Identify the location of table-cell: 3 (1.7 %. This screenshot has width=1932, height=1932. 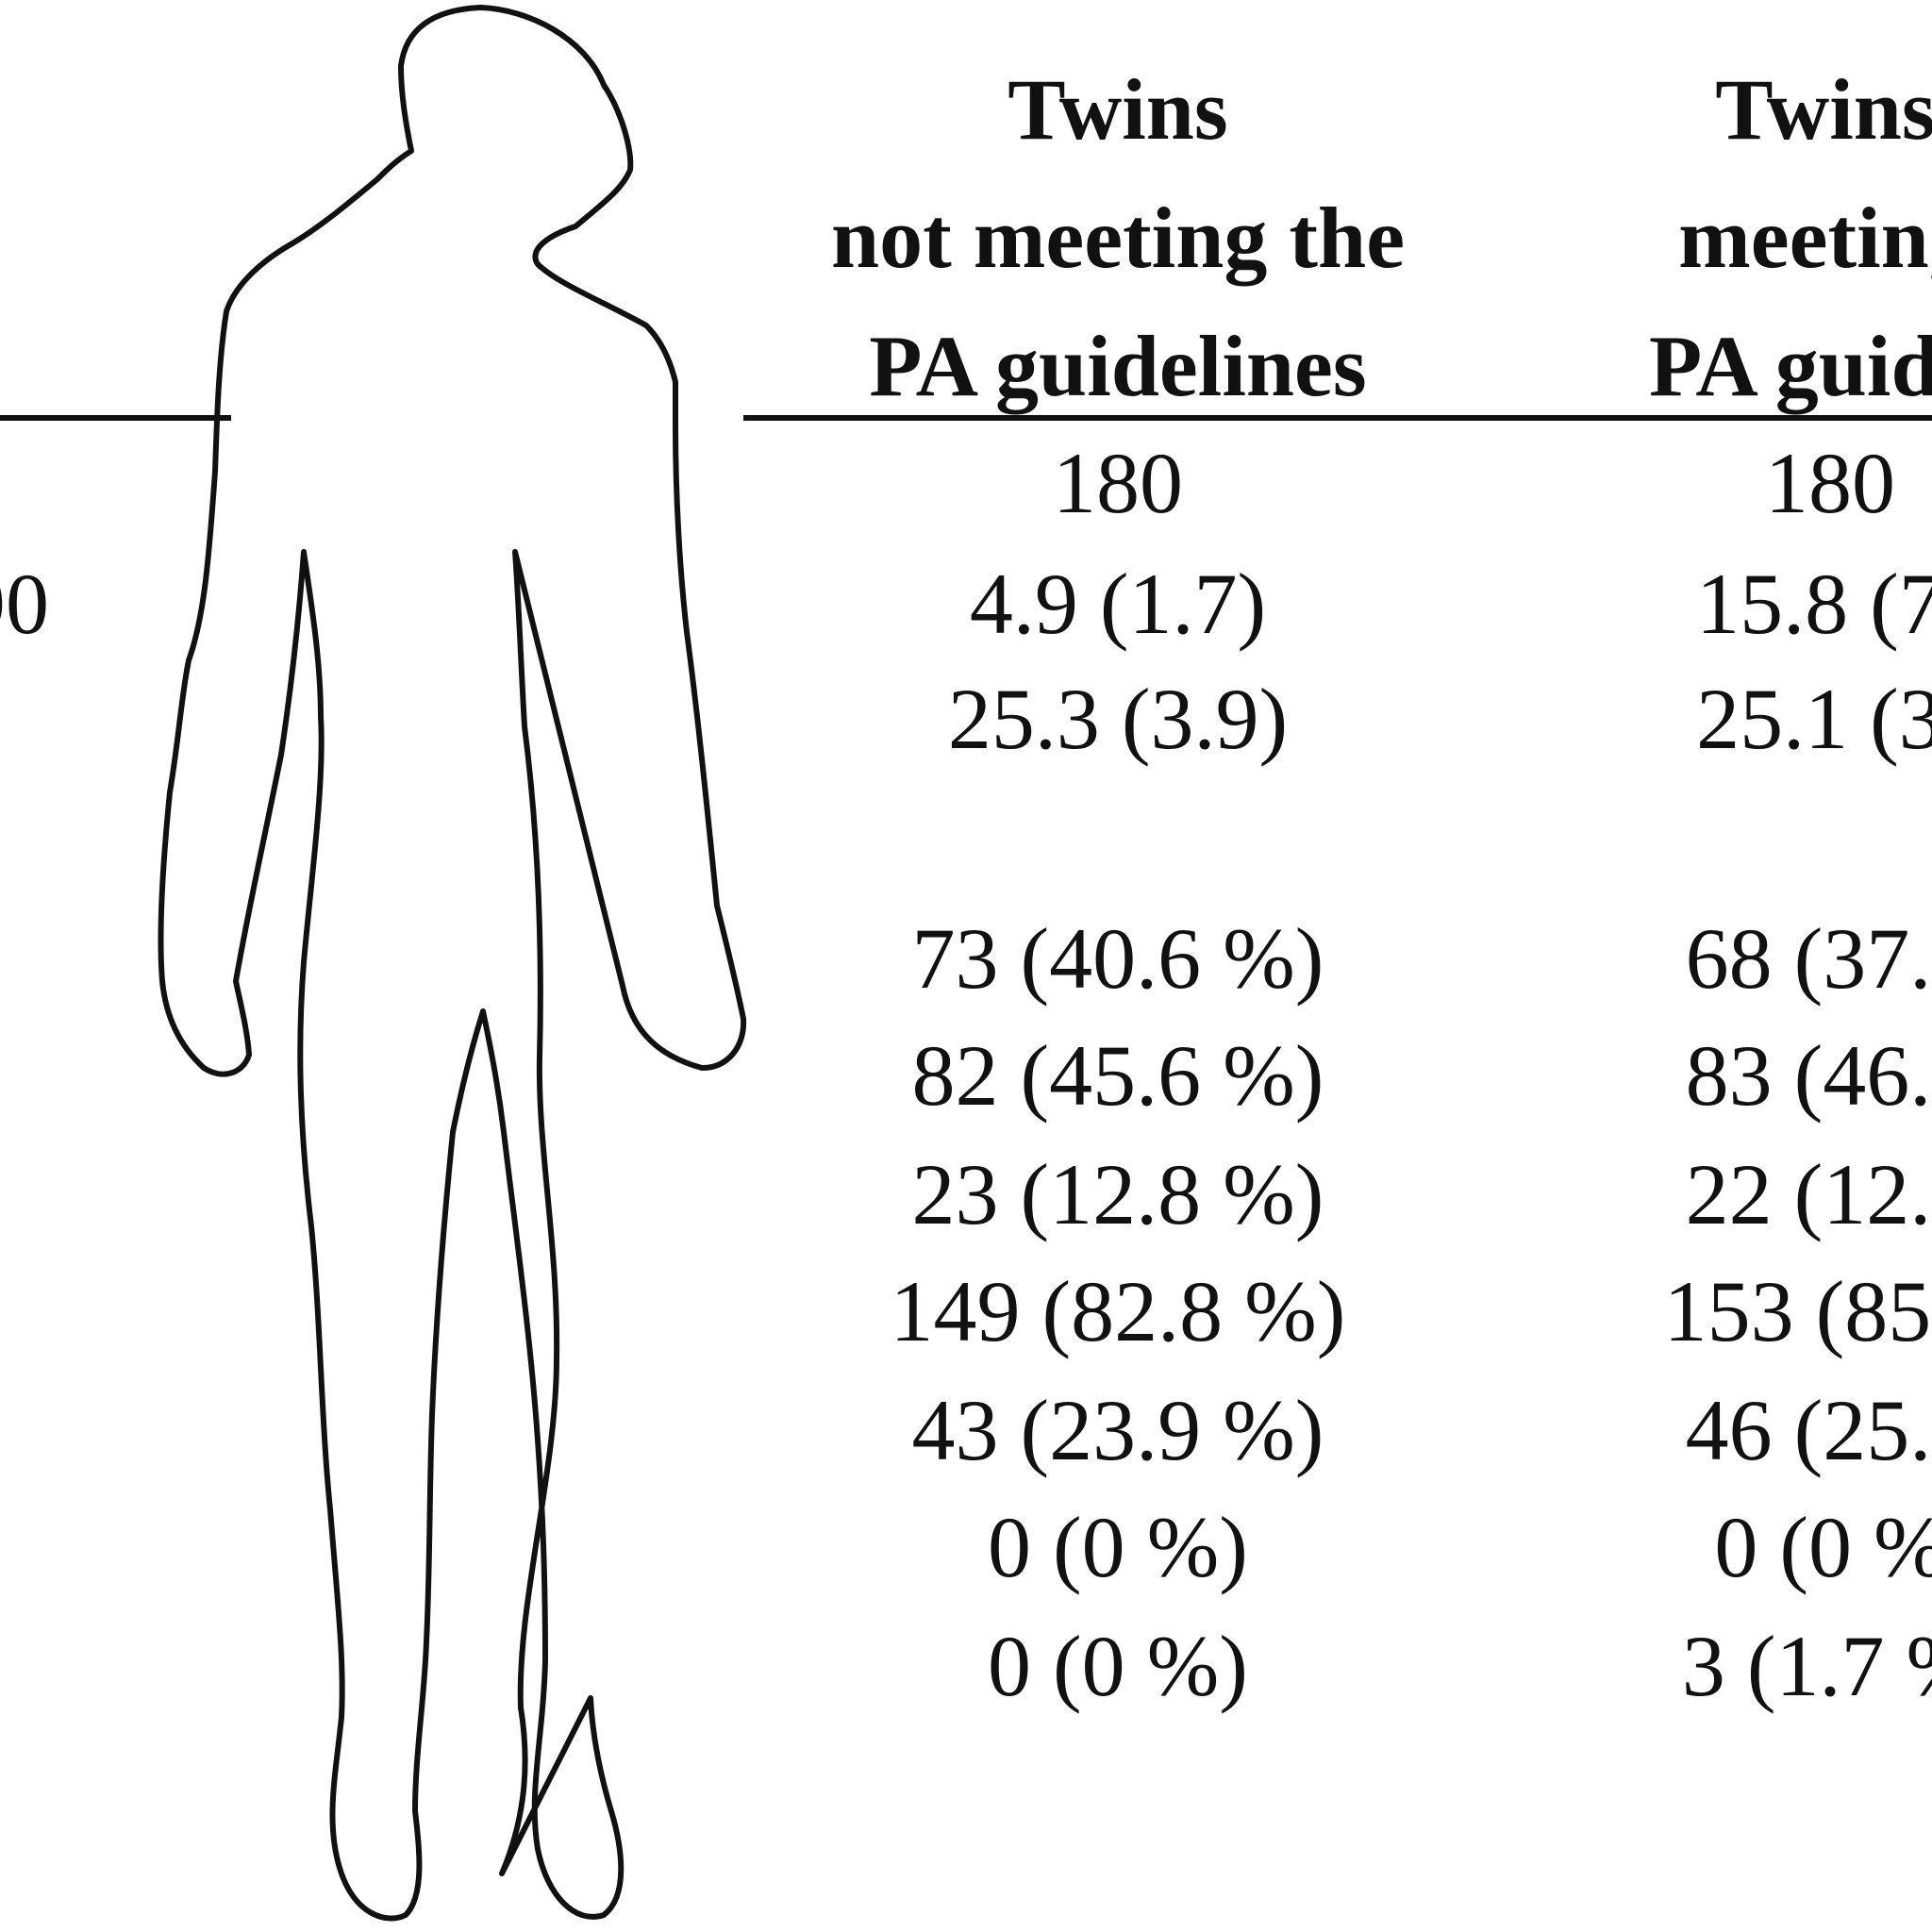
(1807, 1666).